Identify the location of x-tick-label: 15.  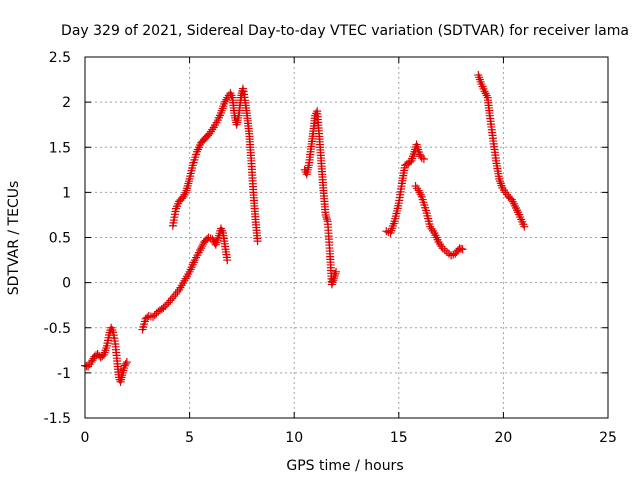
(399, 438).